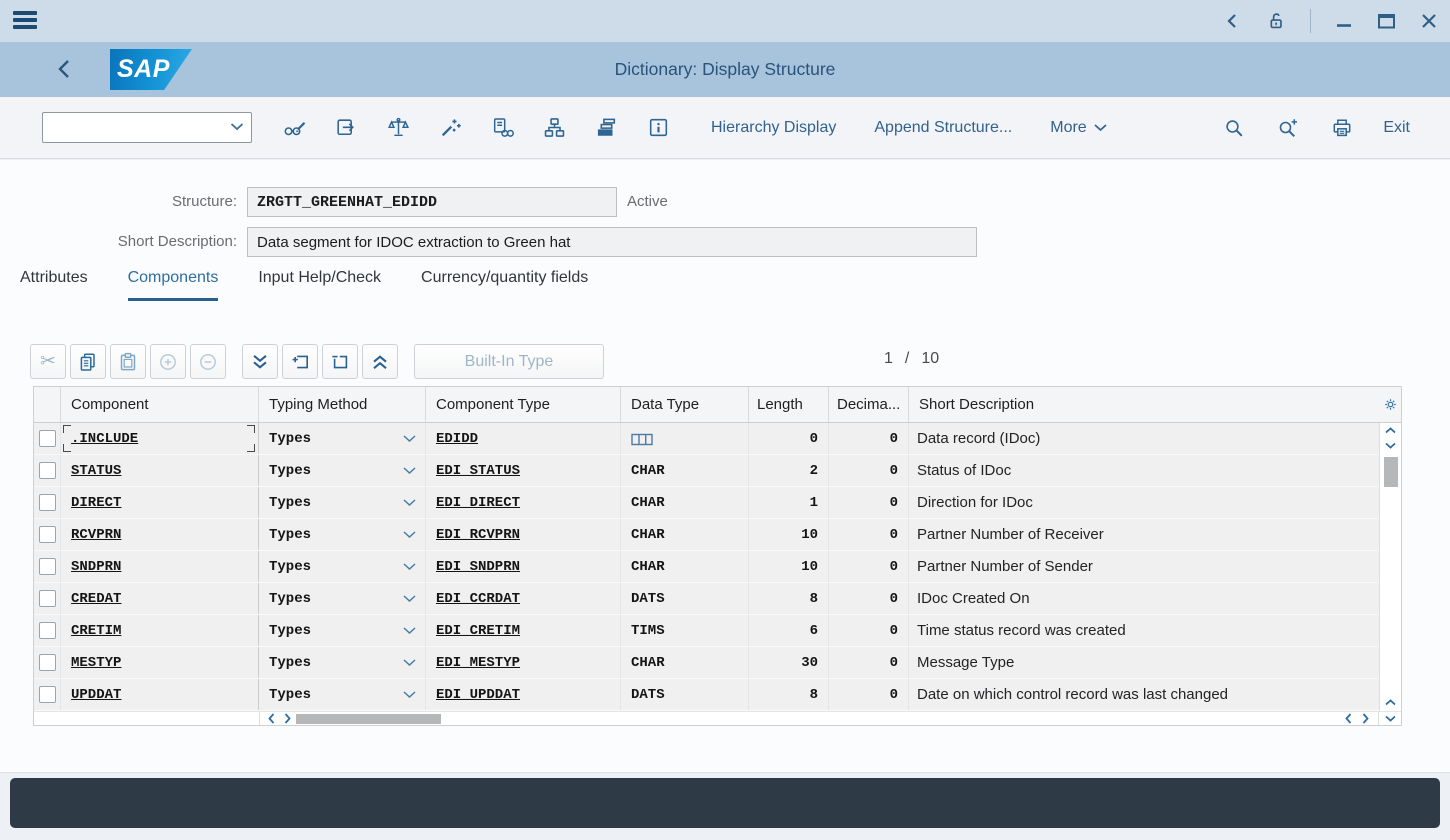 The image size is (1450, 840). Describe the element at coordinates (1429, 21) in the screenshot. I see `close-icon` at that location.